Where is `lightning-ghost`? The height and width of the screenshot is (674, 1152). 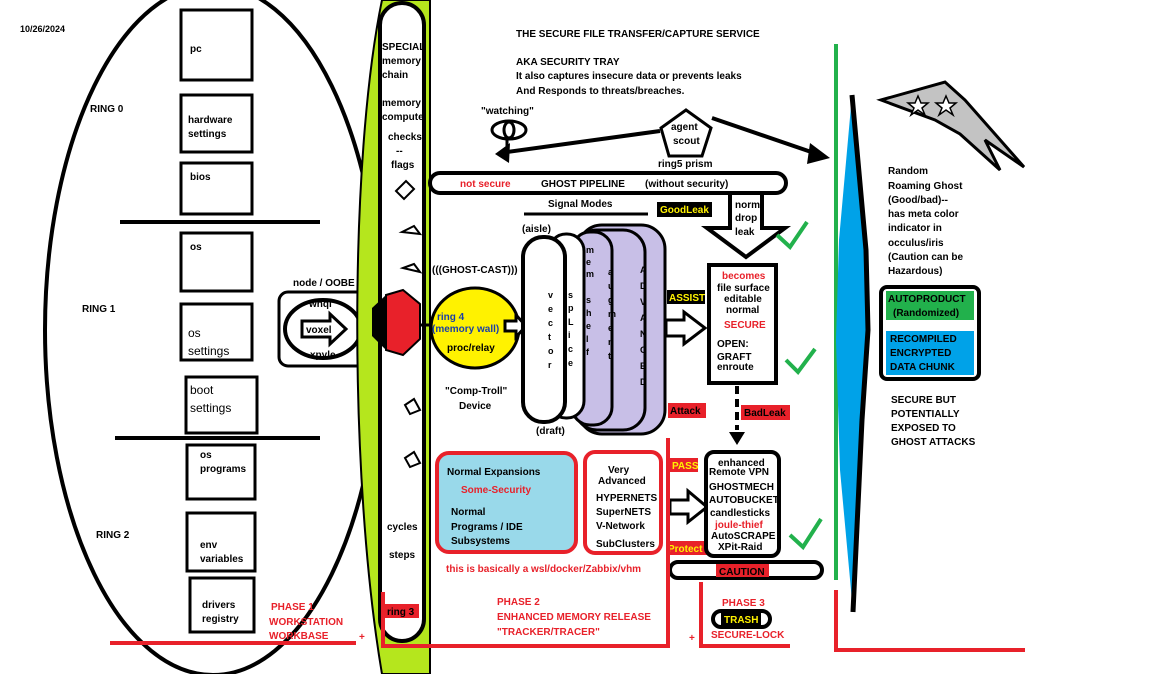 lightning-ghost is located at coordinates (951, 126).